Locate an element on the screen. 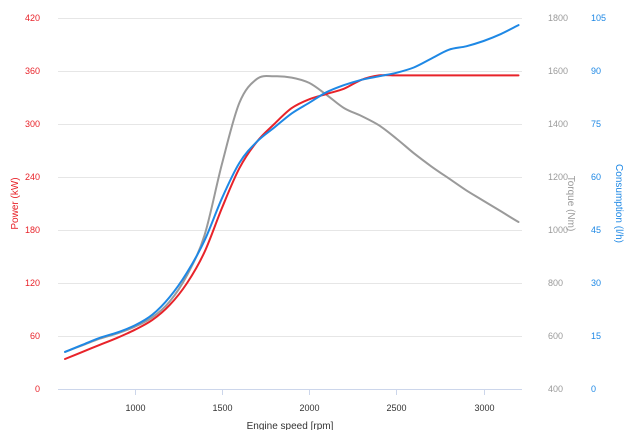 The height and width of the screenshot is (430, 627). consumption-tick-label: 0 is located at coordinates (593, 389).